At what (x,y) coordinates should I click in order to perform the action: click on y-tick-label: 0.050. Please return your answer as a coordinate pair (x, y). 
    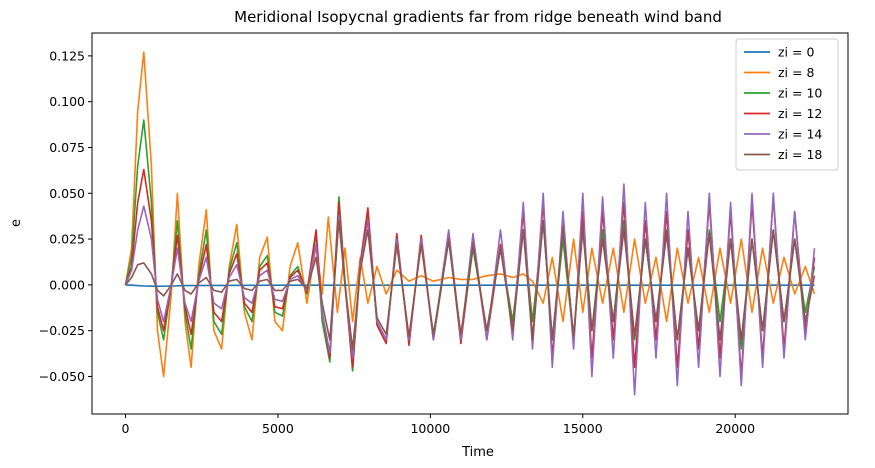
    Looking at the image, I should click on (67, 193).